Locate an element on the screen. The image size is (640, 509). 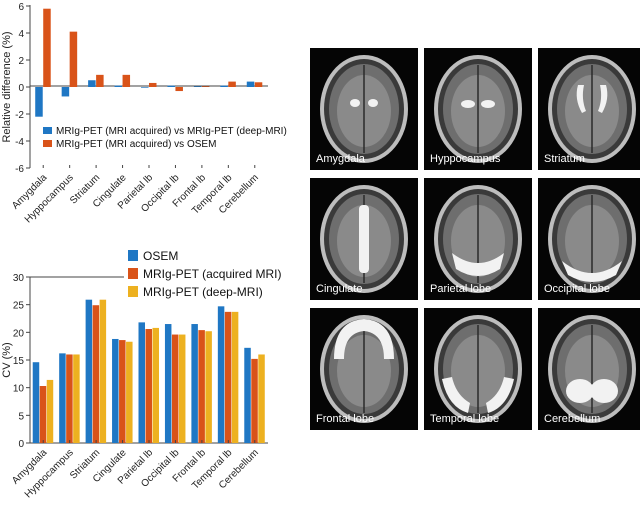
chart1-bar-temporal-lb-s2 is located at coordinates (232, 84).